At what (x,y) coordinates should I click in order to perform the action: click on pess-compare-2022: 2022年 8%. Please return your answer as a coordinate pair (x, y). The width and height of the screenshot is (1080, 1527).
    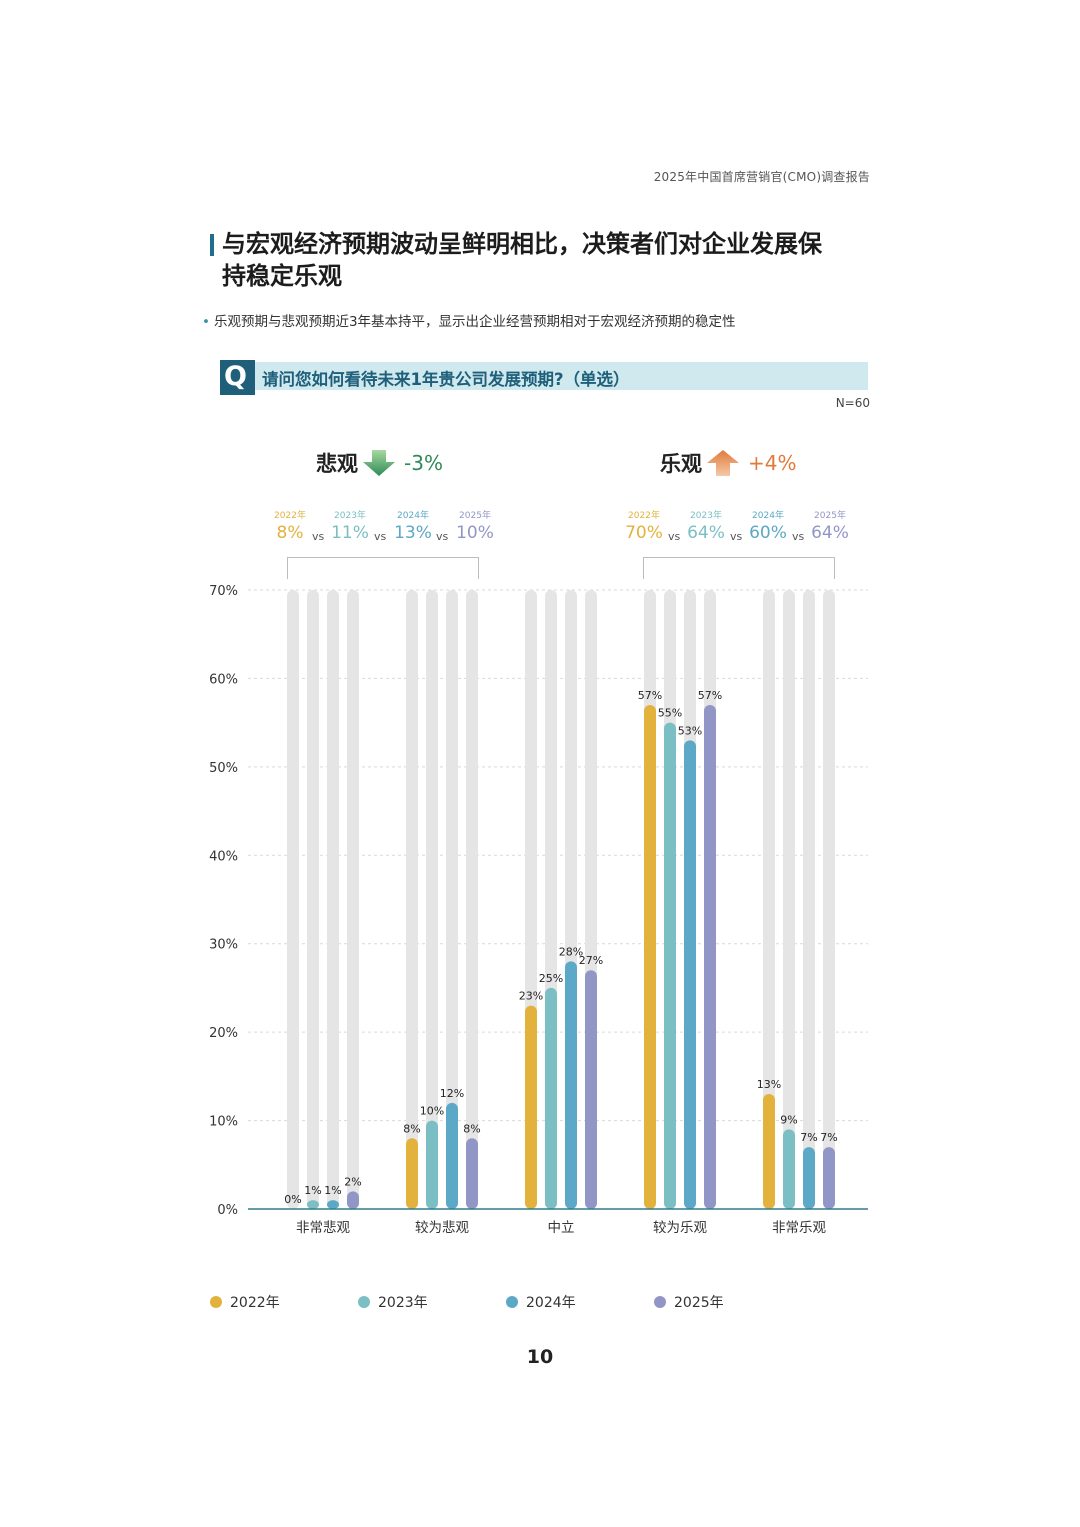
    Looking at the image, I should click on (290, 527).